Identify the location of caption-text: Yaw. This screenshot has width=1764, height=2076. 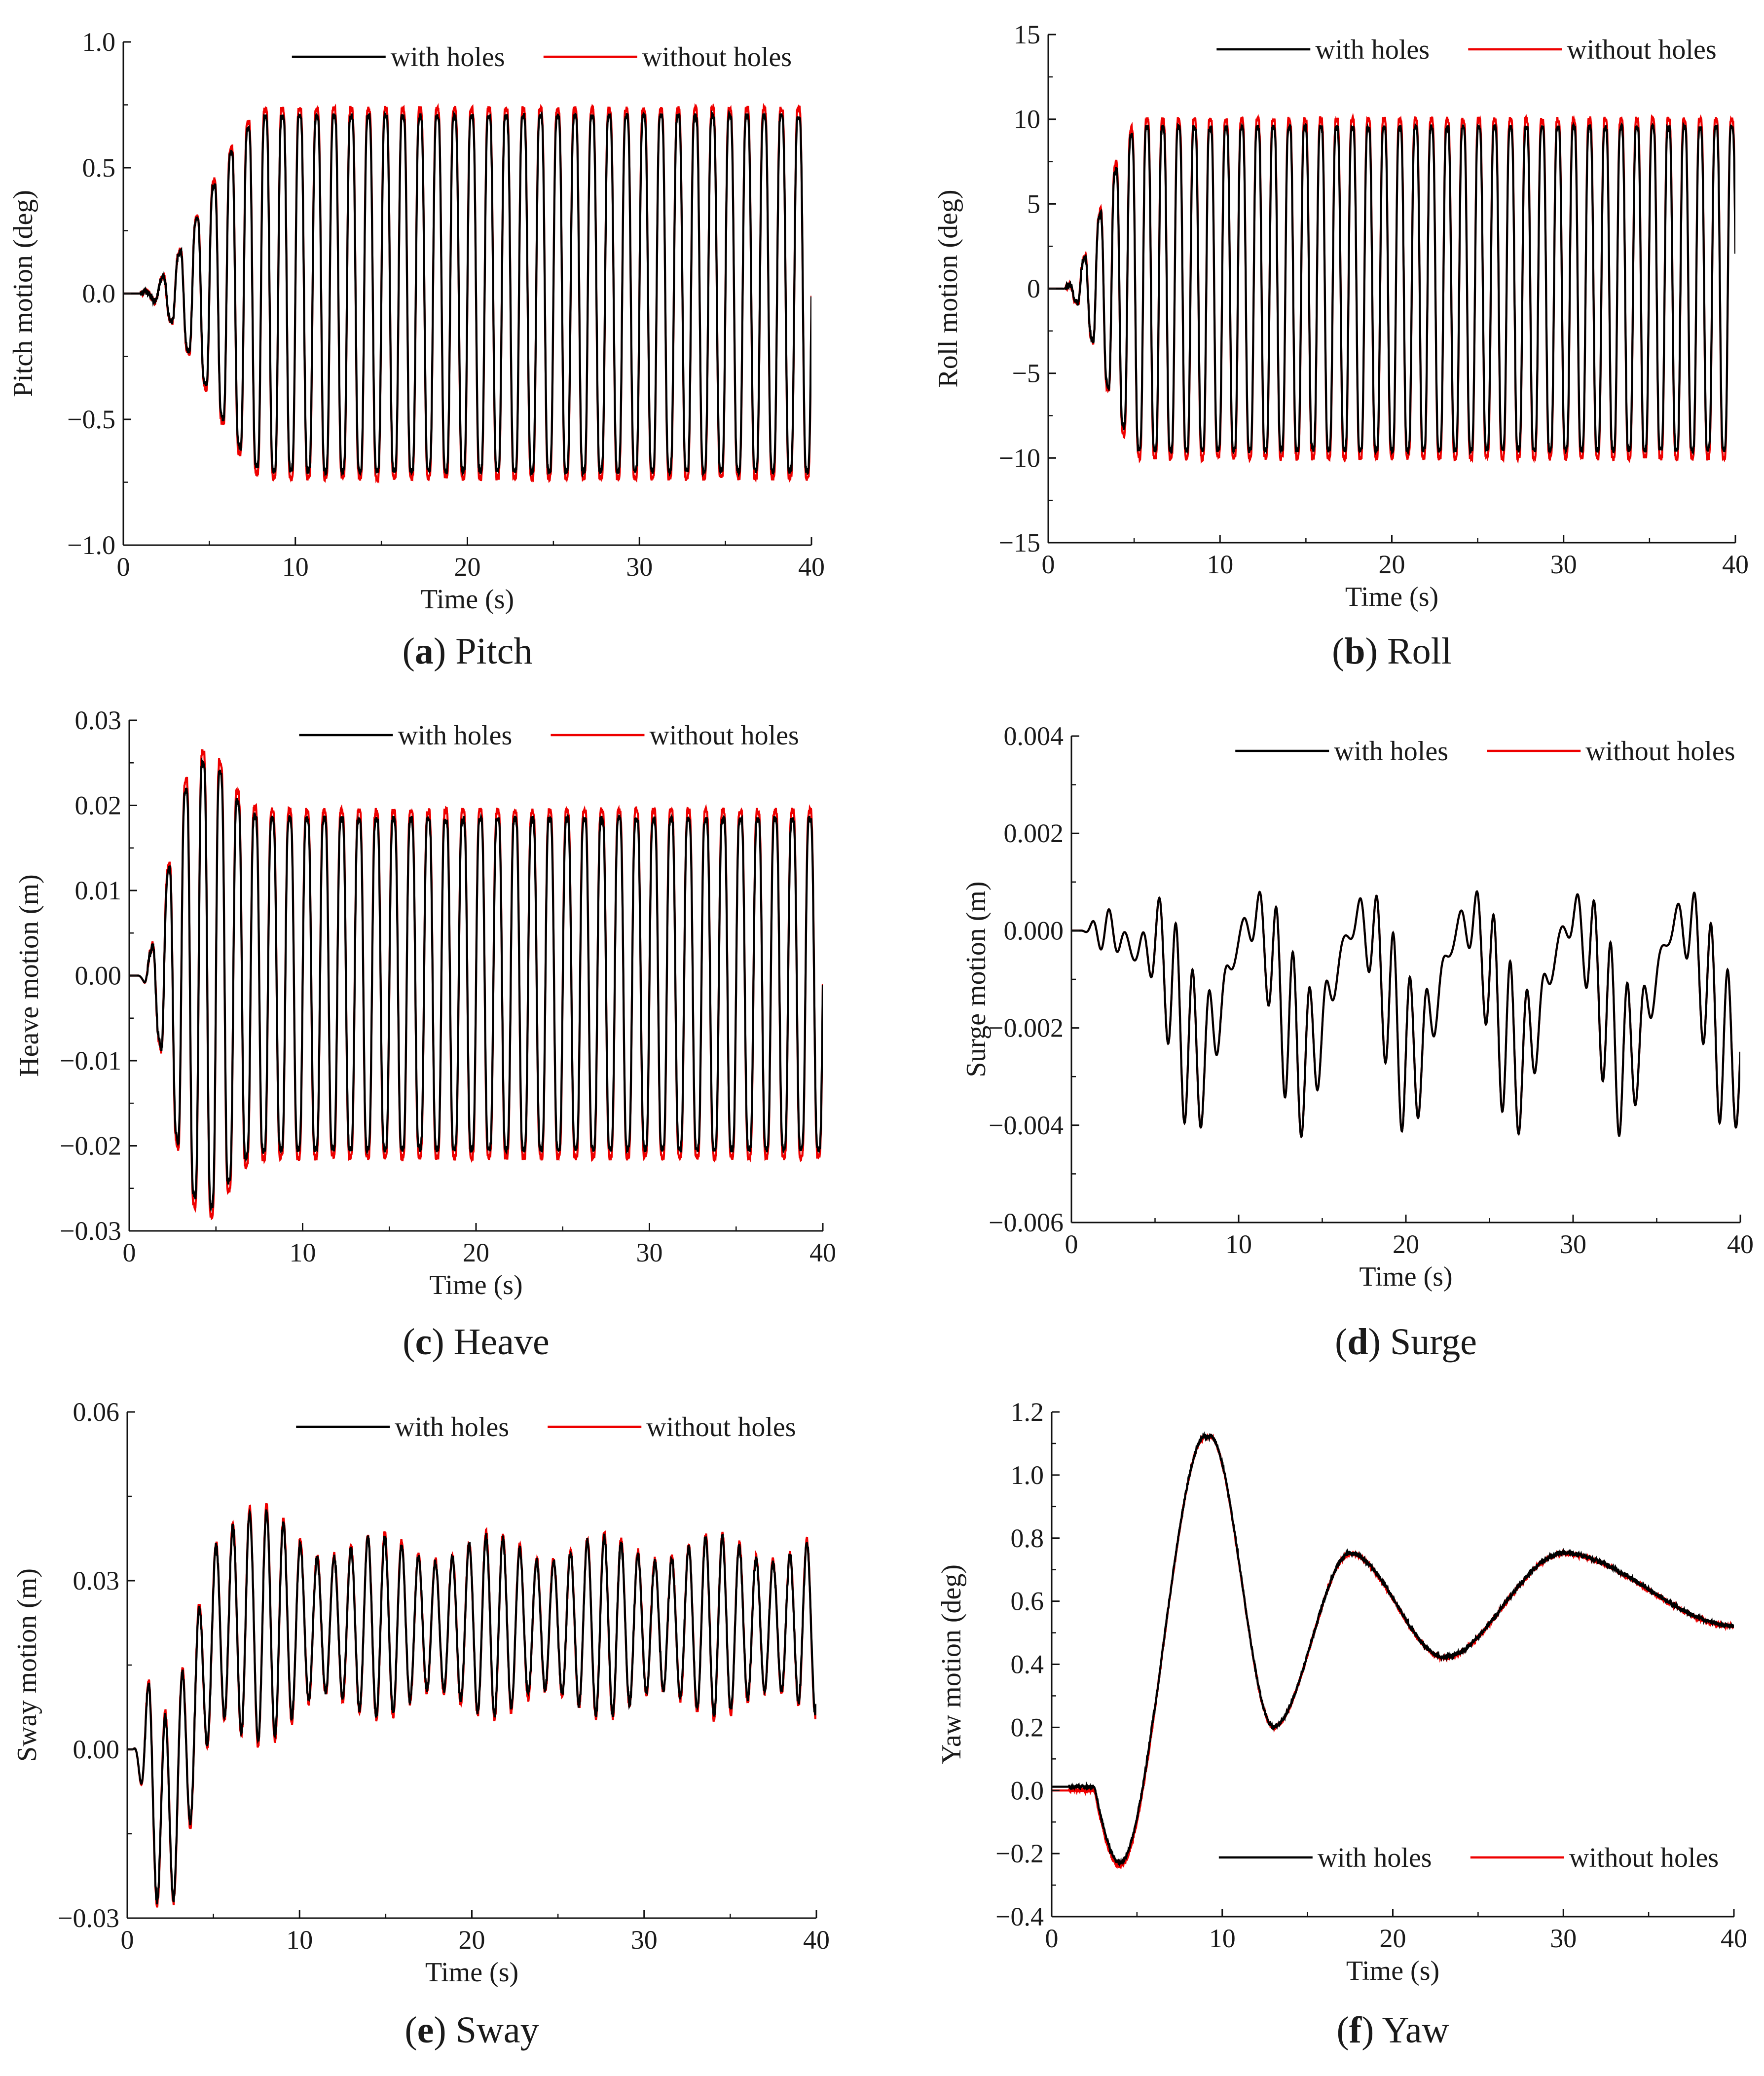
(1415, 2030).